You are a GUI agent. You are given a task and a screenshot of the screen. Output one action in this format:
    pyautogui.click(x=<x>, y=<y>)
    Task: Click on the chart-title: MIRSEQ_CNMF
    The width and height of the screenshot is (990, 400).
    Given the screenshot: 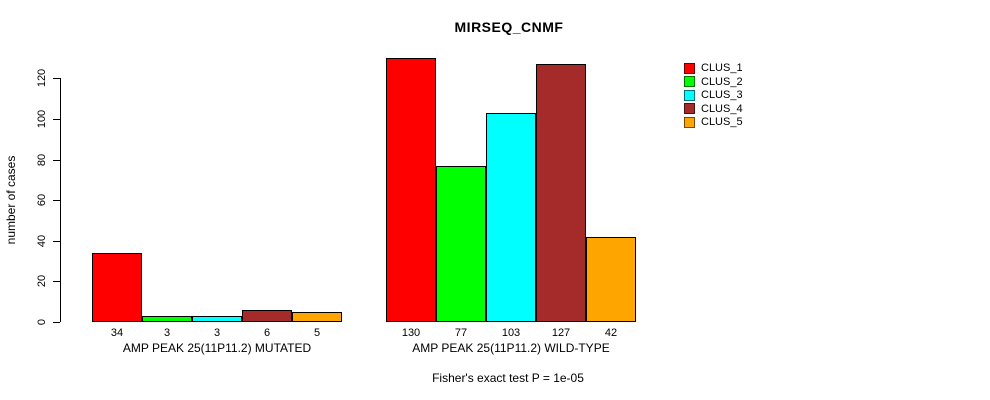 What is the action you would take?
    pyautogui.click(x=509, y=27)
    